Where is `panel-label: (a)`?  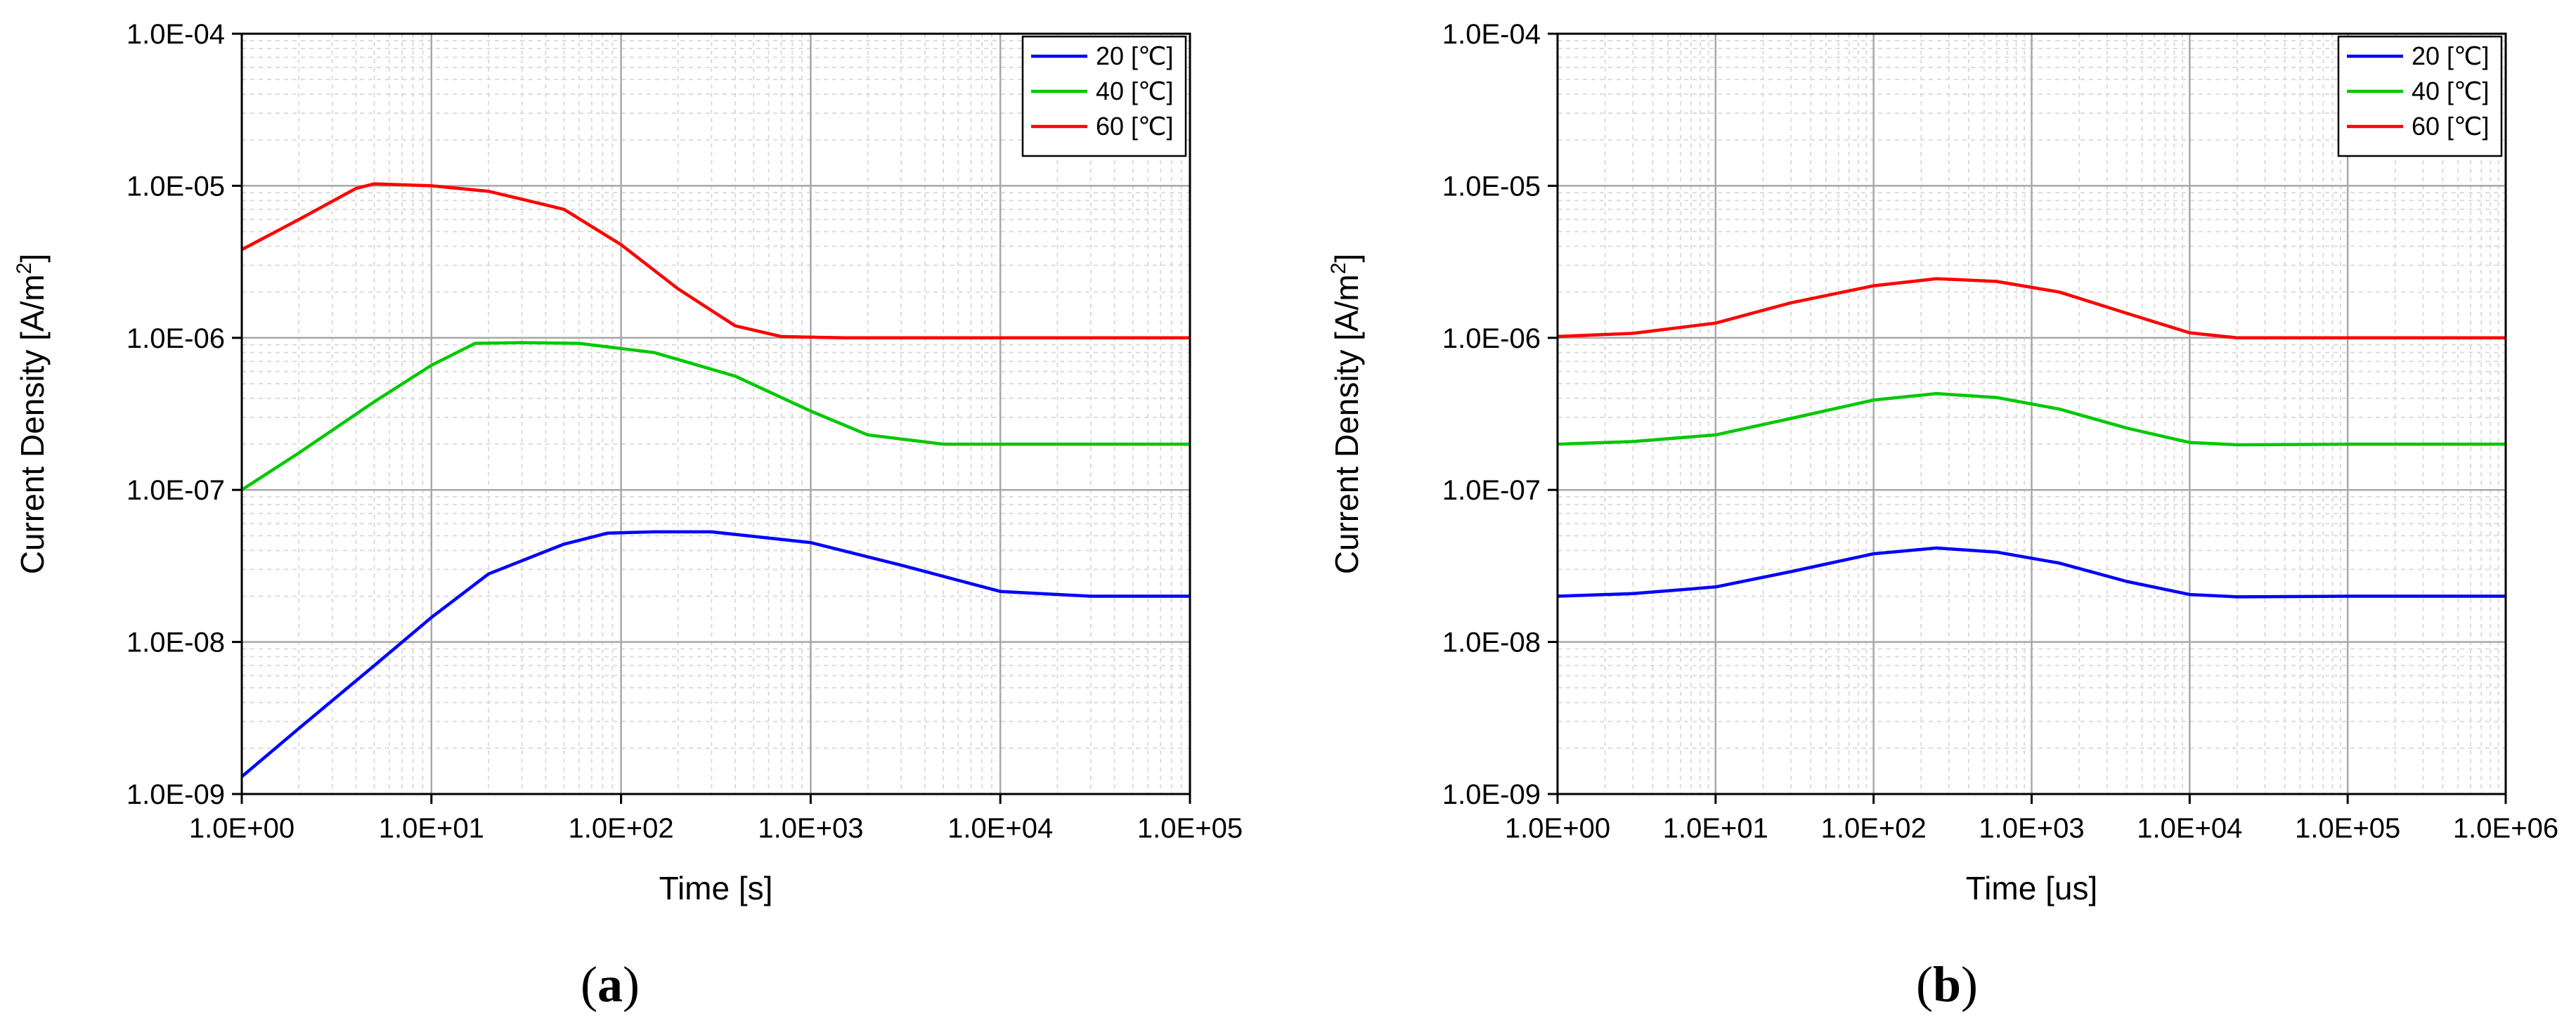 panel-label: (a) is located at coordinates (610, 984).